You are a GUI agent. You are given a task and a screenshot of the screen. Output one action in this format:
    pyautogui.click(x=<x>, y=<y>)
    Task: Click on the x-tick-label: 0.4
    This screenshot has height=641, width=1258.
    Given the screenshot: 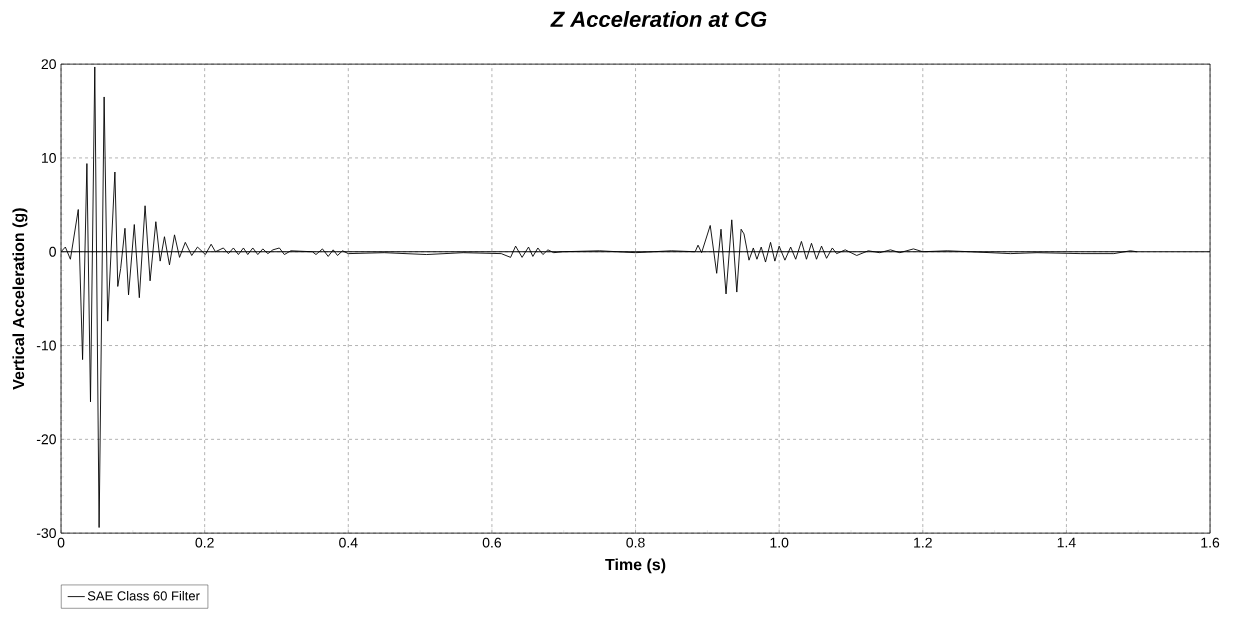 What is the action you would take?
    pyautogui.click(x=348, y=542)
    